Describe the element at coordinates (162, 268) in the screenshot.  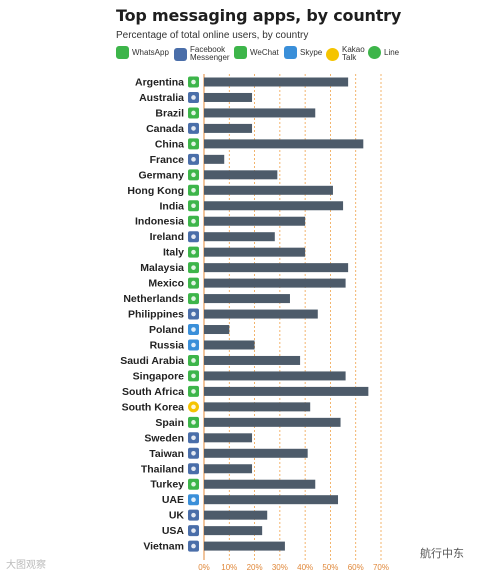
I see `category-label: Malaysia` at that location.